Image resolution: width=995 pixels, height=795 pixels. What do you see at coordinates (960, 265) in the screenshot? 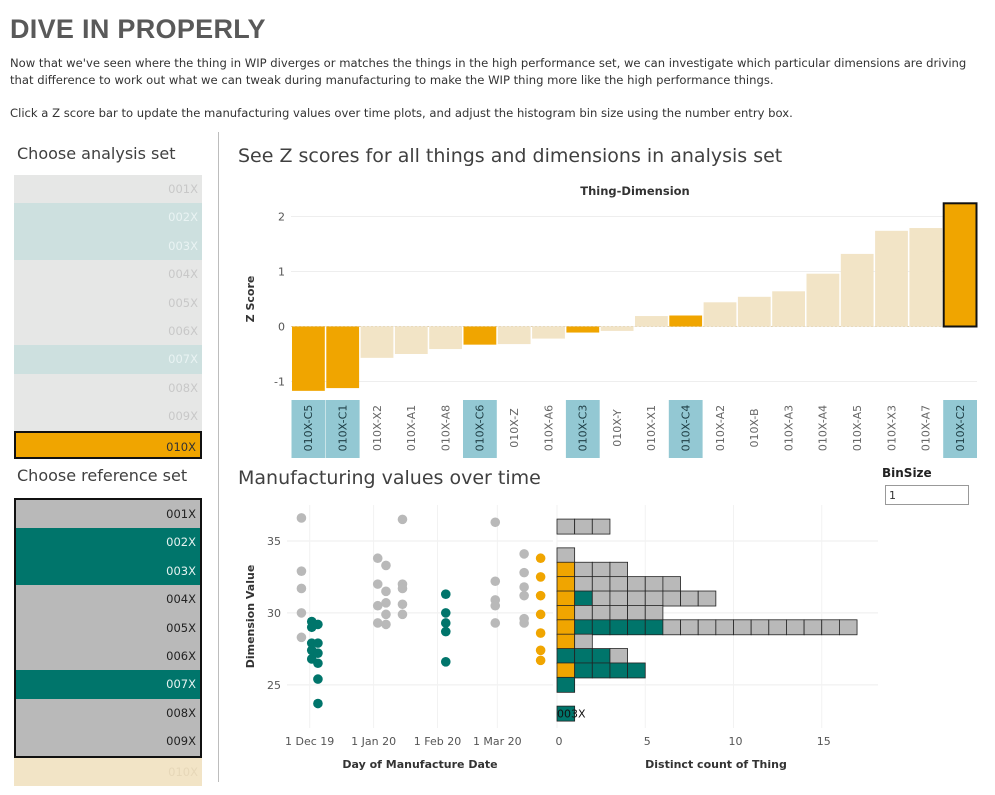
I see `zscore-bar-010x-c2` at bounding box center [960, 265].